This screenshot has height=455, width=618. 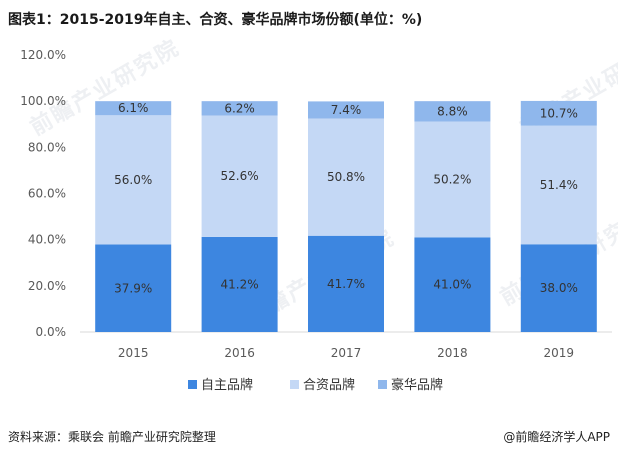 What do you see at coordinates (417, 385) in the screenshot?
I see `legend-label: 豪华品牌` at bounding box center [417, 385].